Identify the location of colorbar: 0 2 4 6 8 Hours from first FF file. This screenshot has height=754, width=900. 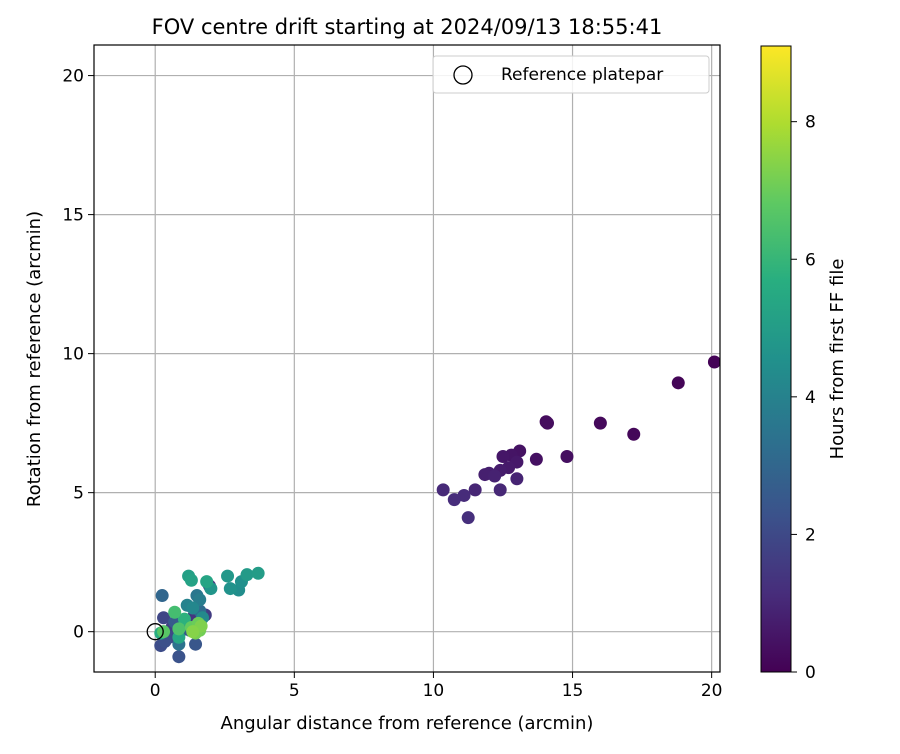
(804, 364).